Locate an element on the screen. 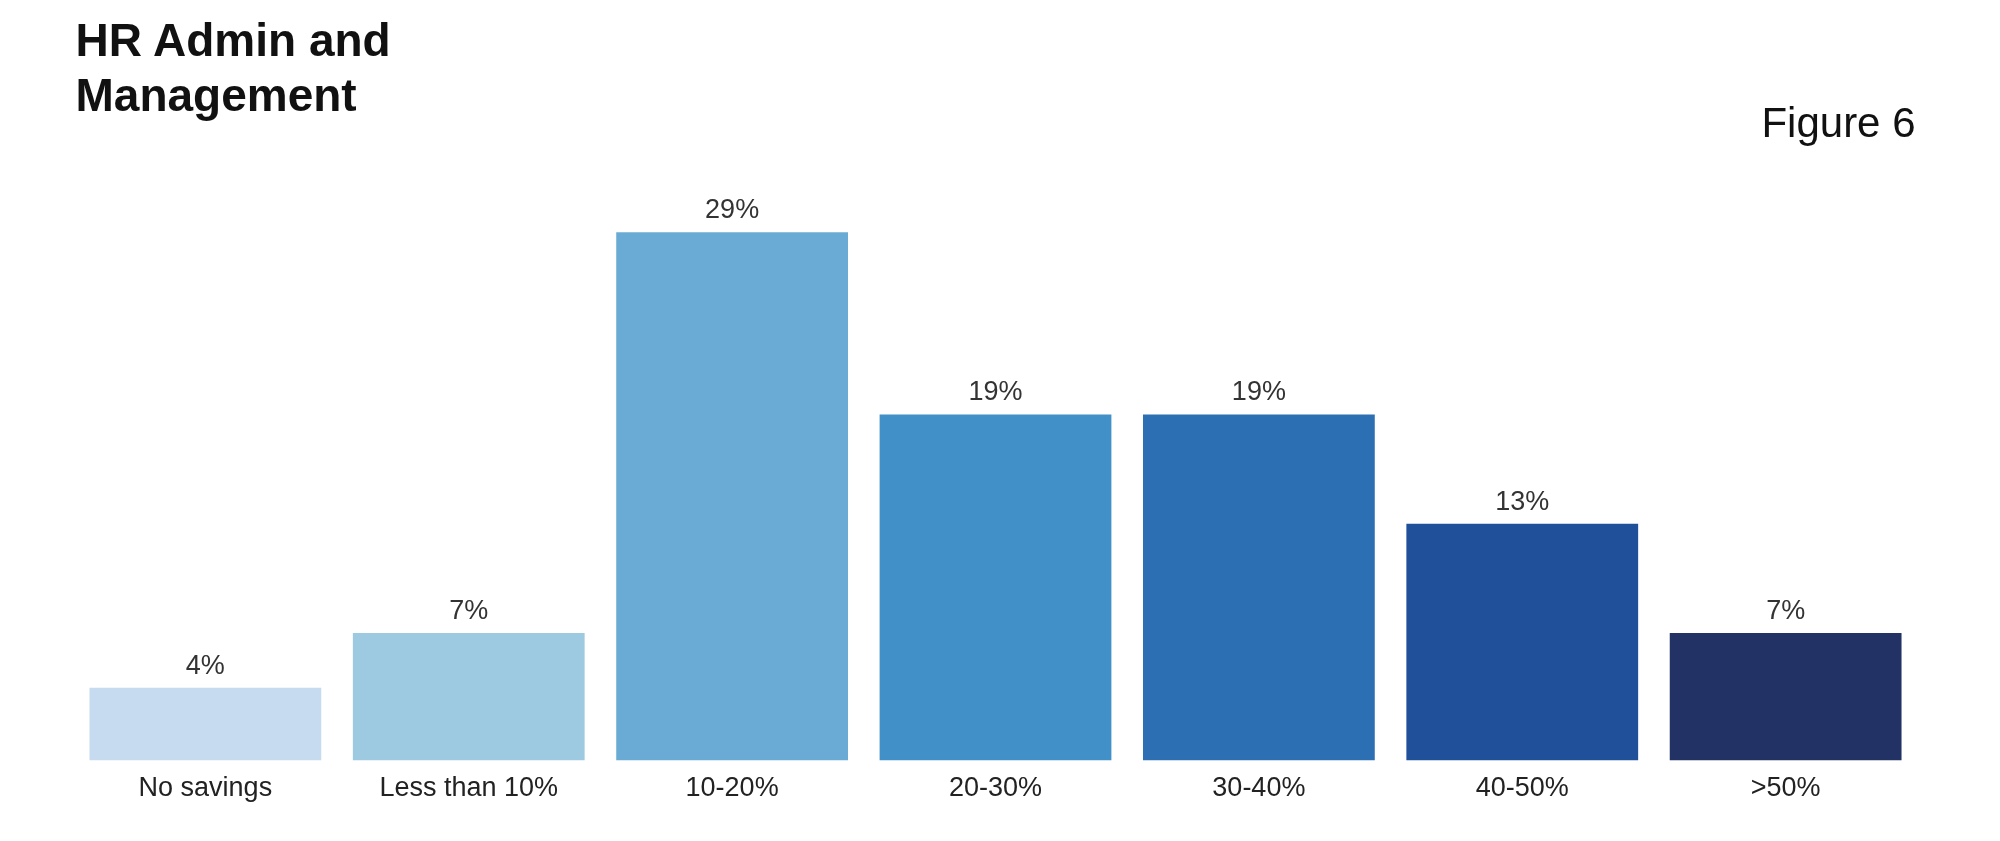  x-tick-label: 10-20% is located at coordinates (732, 786).